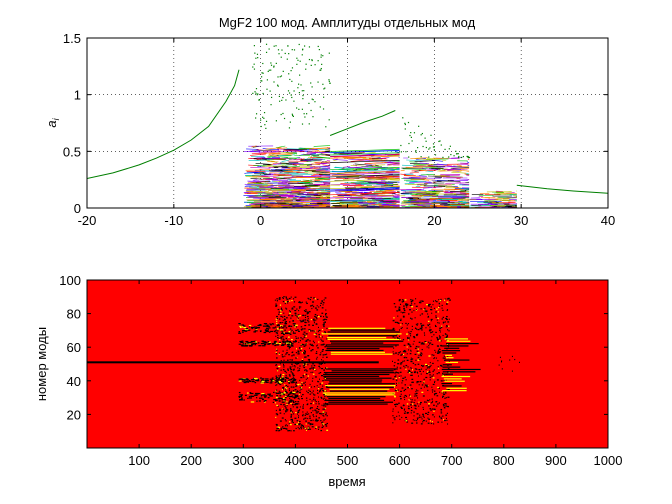 This screenshot has width=672, height=504. What do you see at coordinates (504, 460) in the screenshot?
I see `bottom-x-tick-label: 800` at bounding box center [504, 460].